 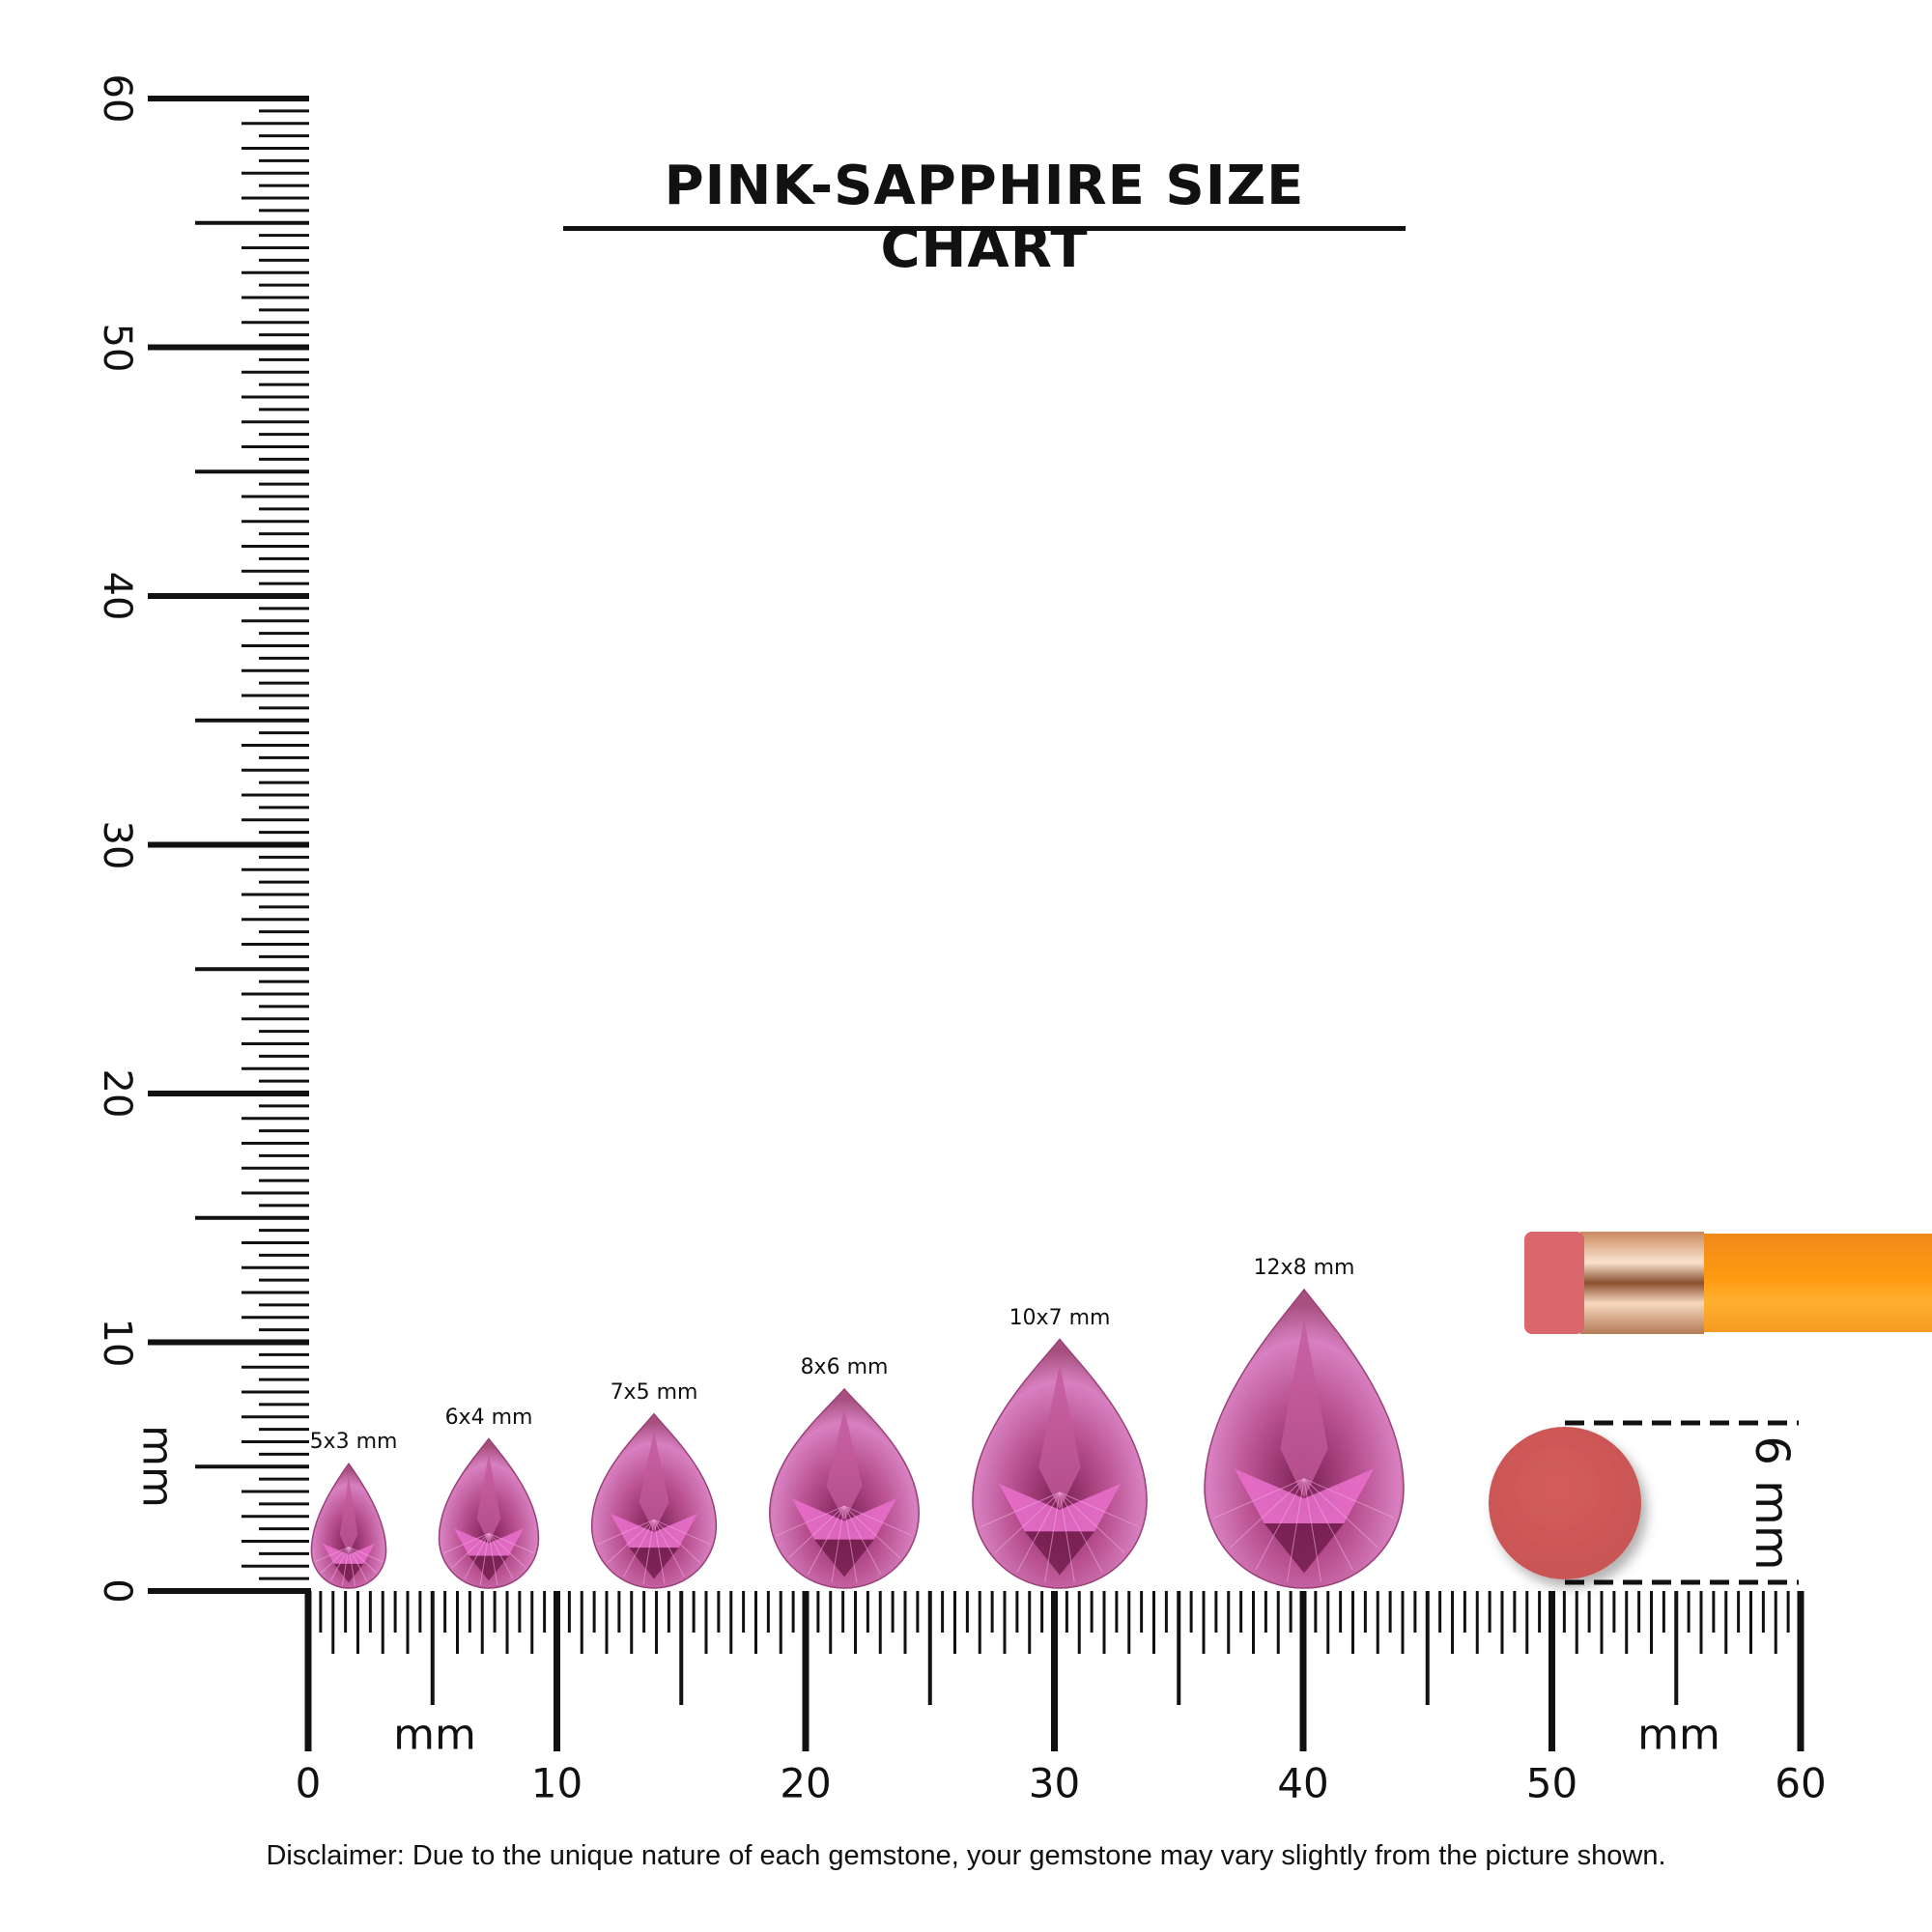 I want to click on gem-pear-12x8mm, so click(x=1304, y=1438).